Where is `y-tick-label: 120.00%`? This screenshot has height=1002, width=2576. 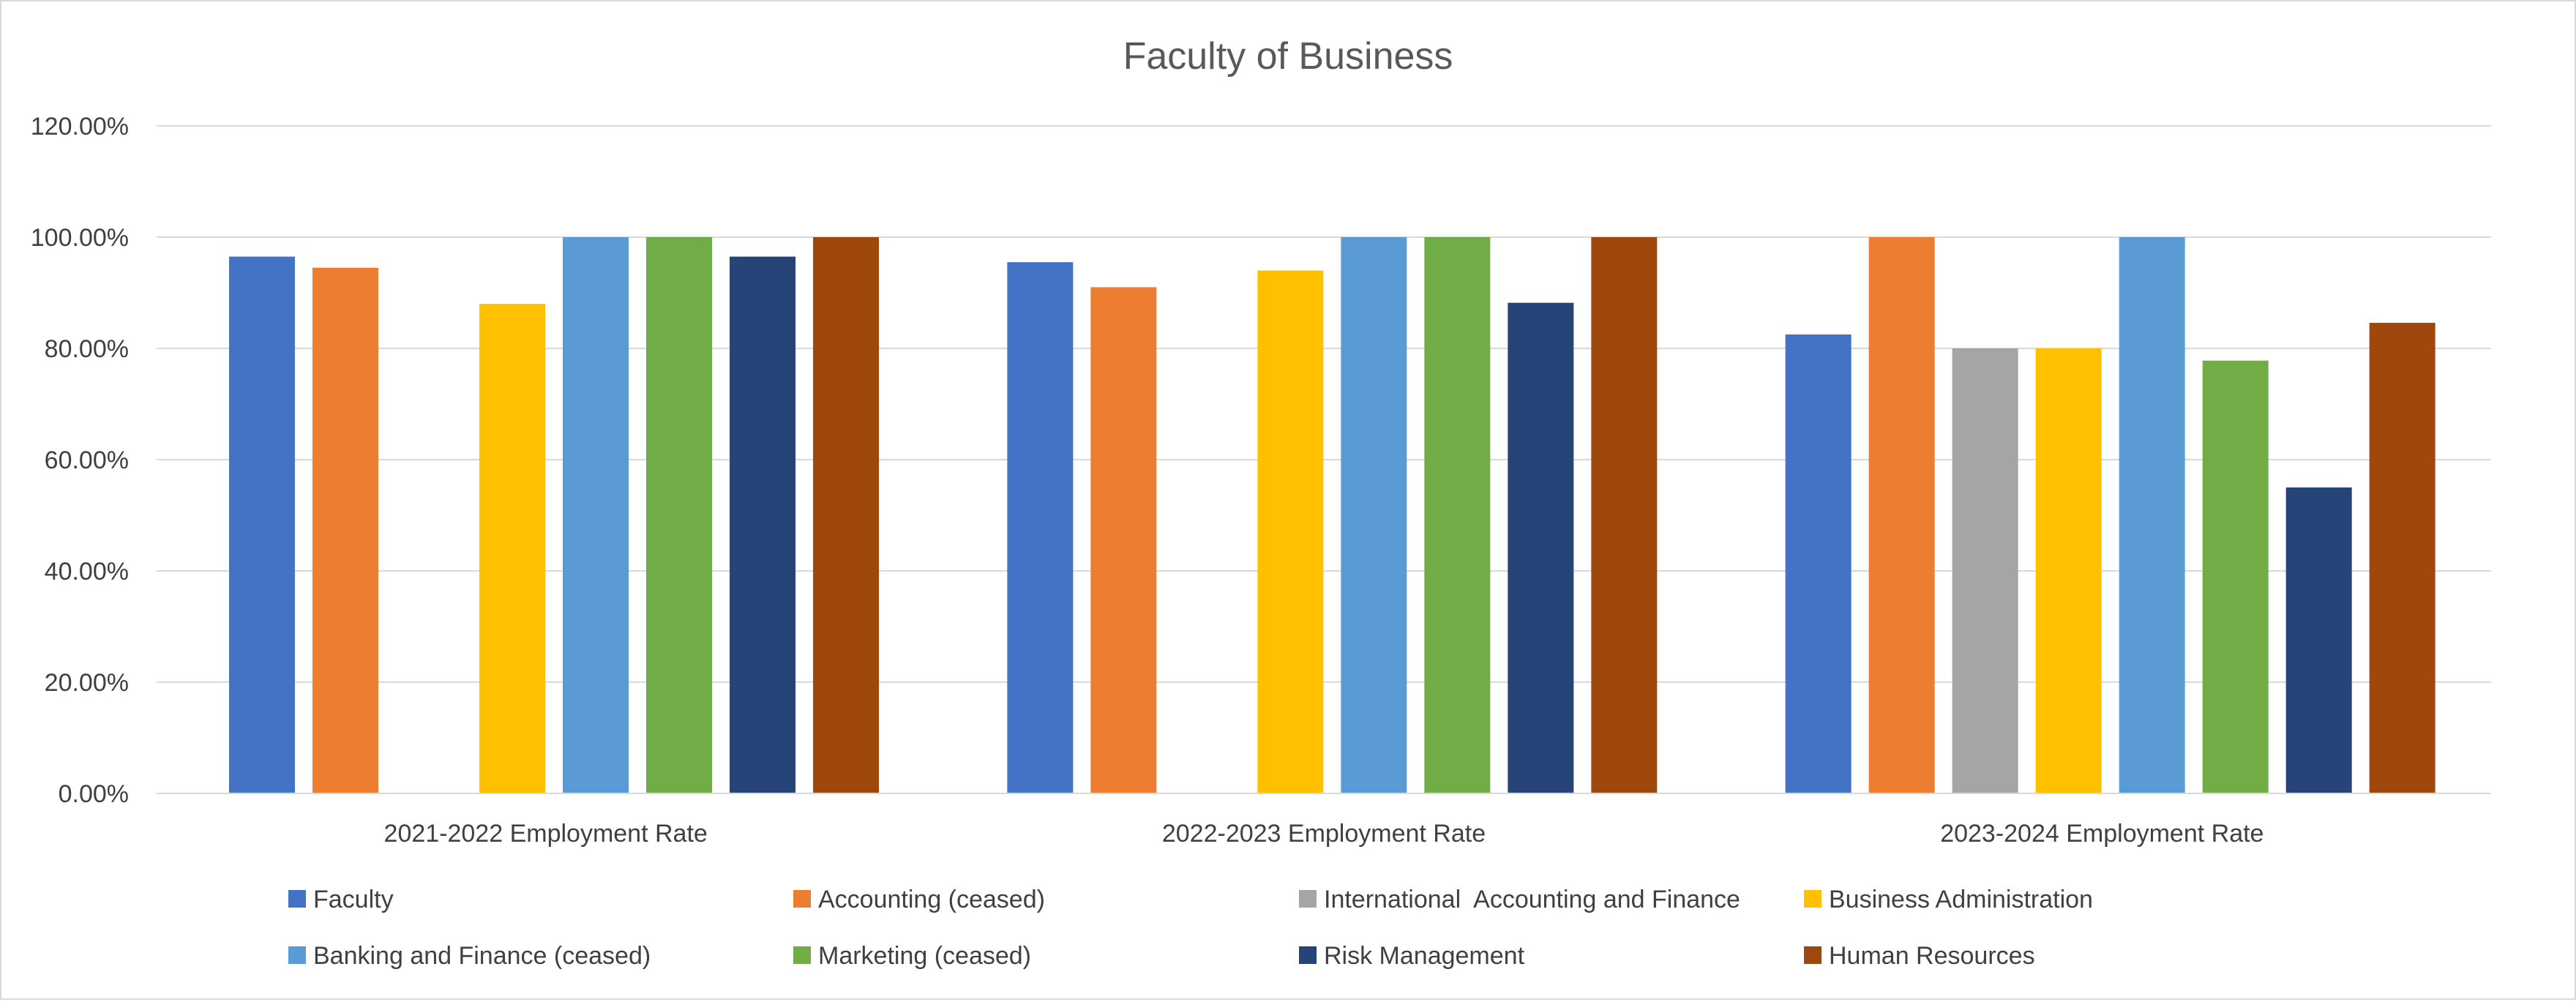 y-tick-label: 120.00% is located at coordinates (80, 127).